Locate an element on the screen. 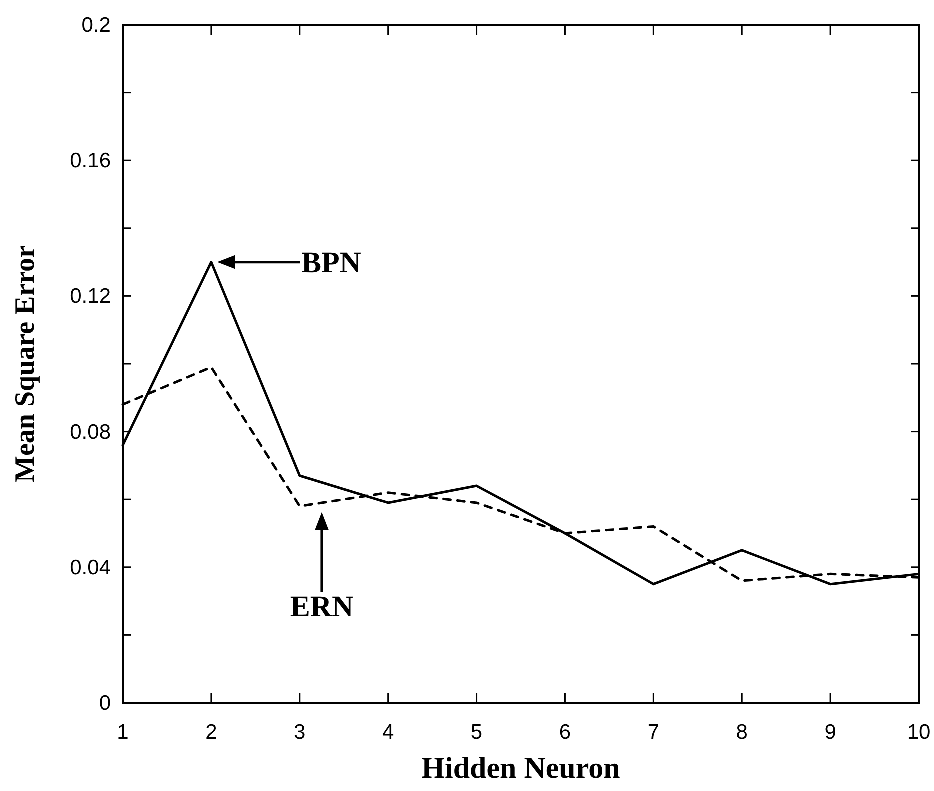  x-axis-title: Hidden Neuron is located at coordinates (521, 768).